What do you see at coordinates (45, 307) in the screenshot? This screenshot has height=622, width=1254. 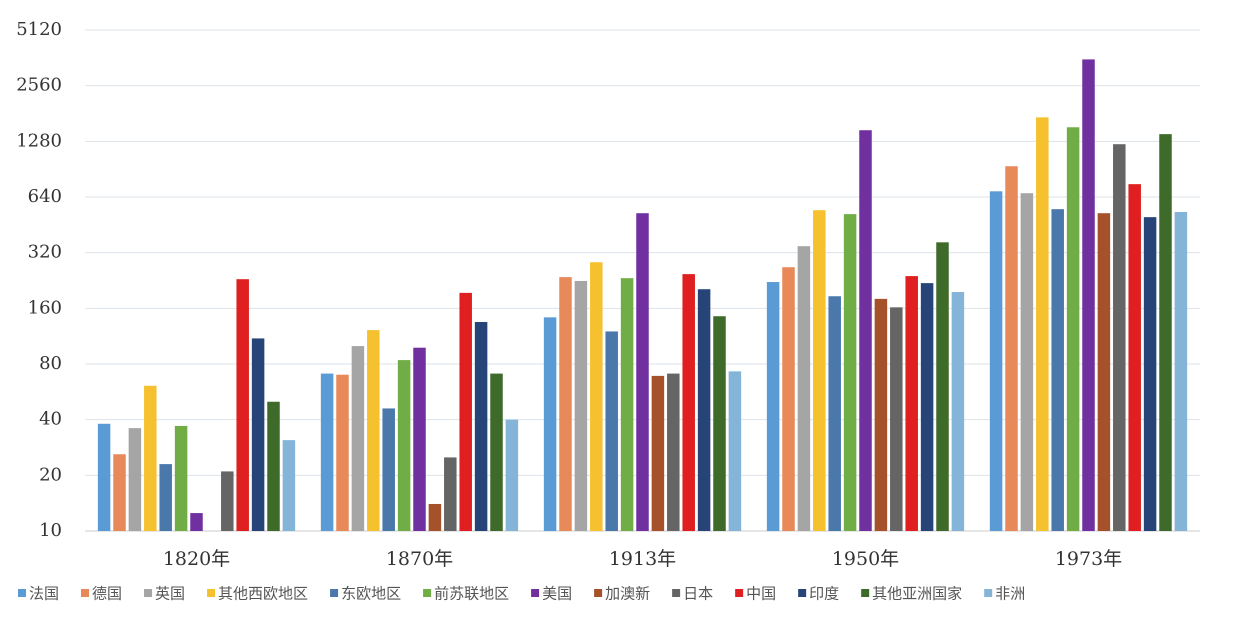 I see `y-tick-label: 160` at bounding box center [45, 307].